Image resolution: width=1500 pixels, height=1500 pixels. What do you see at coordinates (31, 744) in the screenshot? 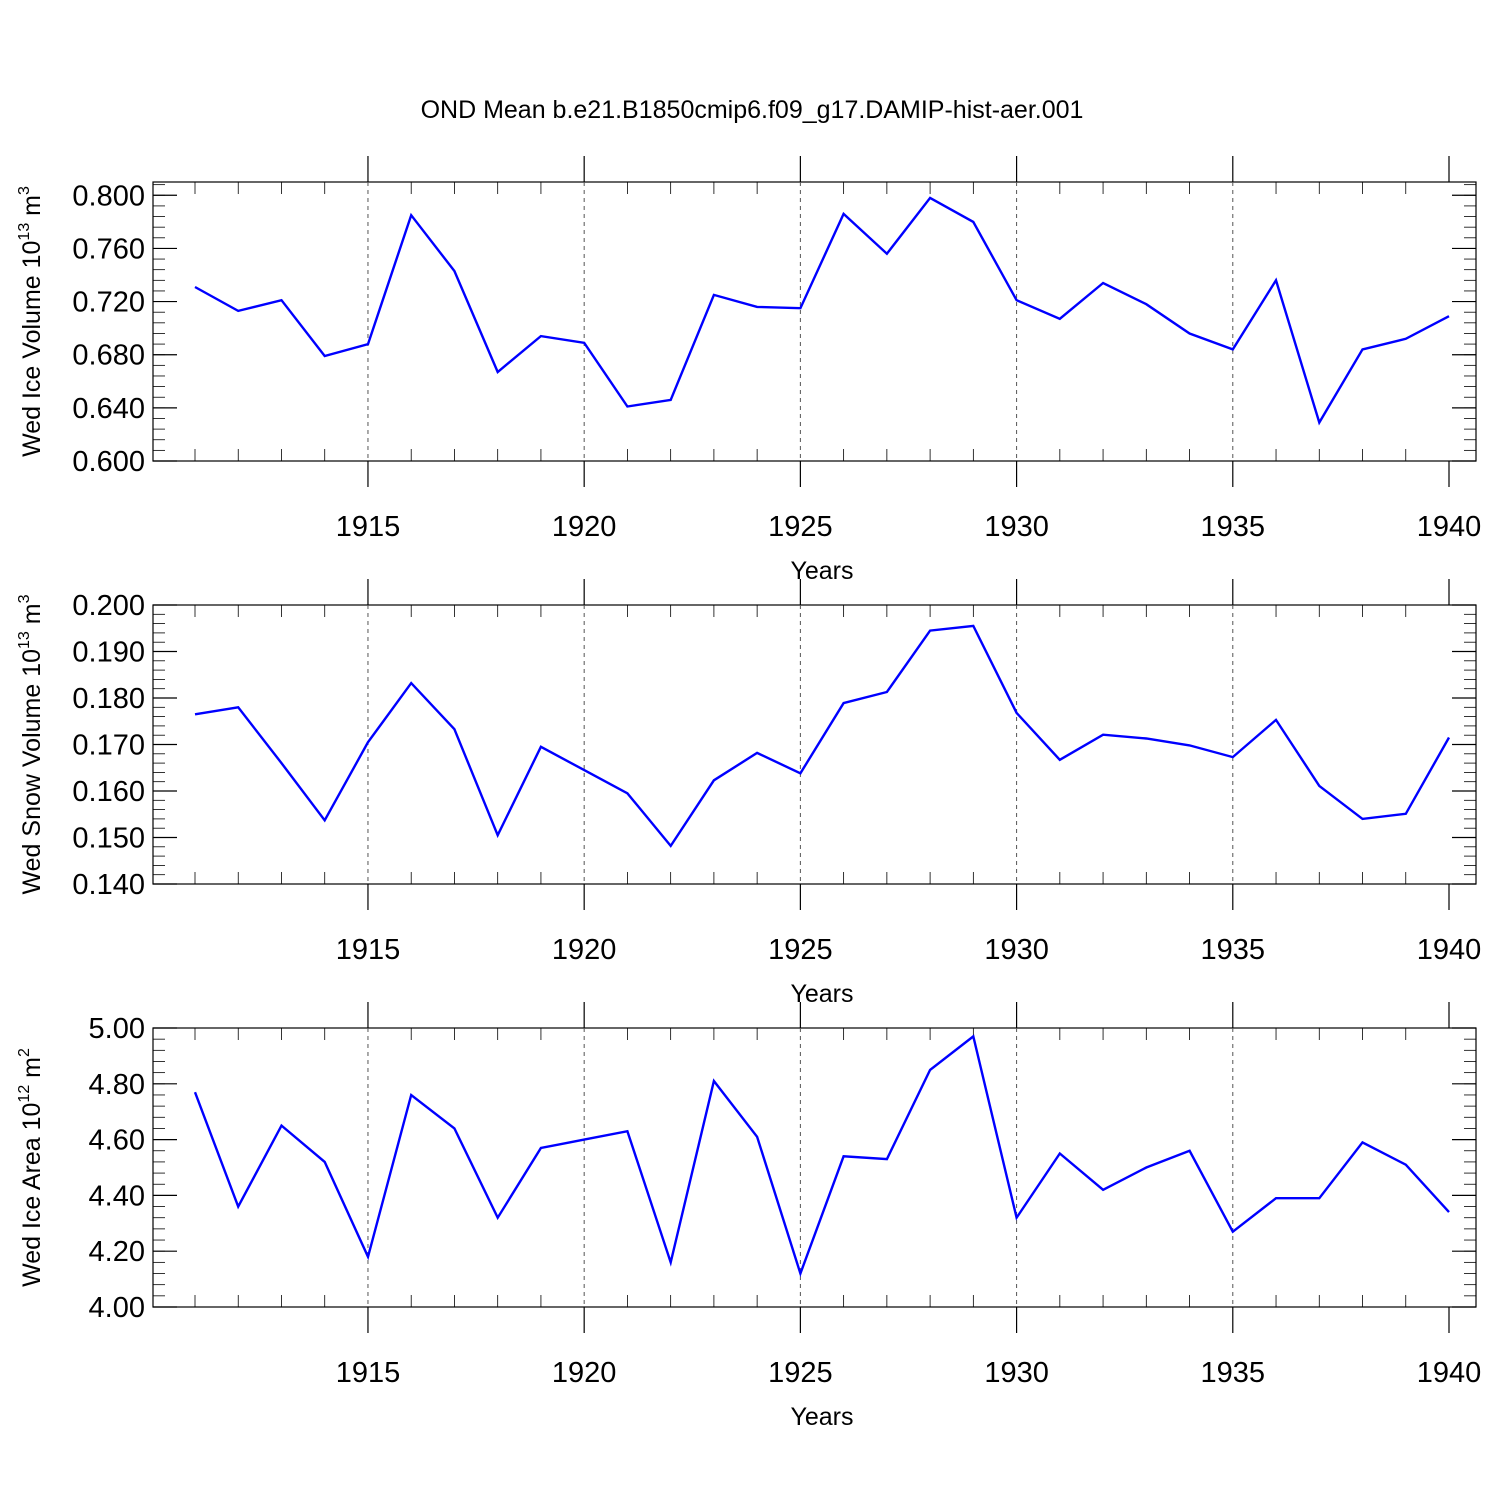
I see `y-axis-title: Wed Snow Volume 1013 m3` at bounding box center [31, 744].